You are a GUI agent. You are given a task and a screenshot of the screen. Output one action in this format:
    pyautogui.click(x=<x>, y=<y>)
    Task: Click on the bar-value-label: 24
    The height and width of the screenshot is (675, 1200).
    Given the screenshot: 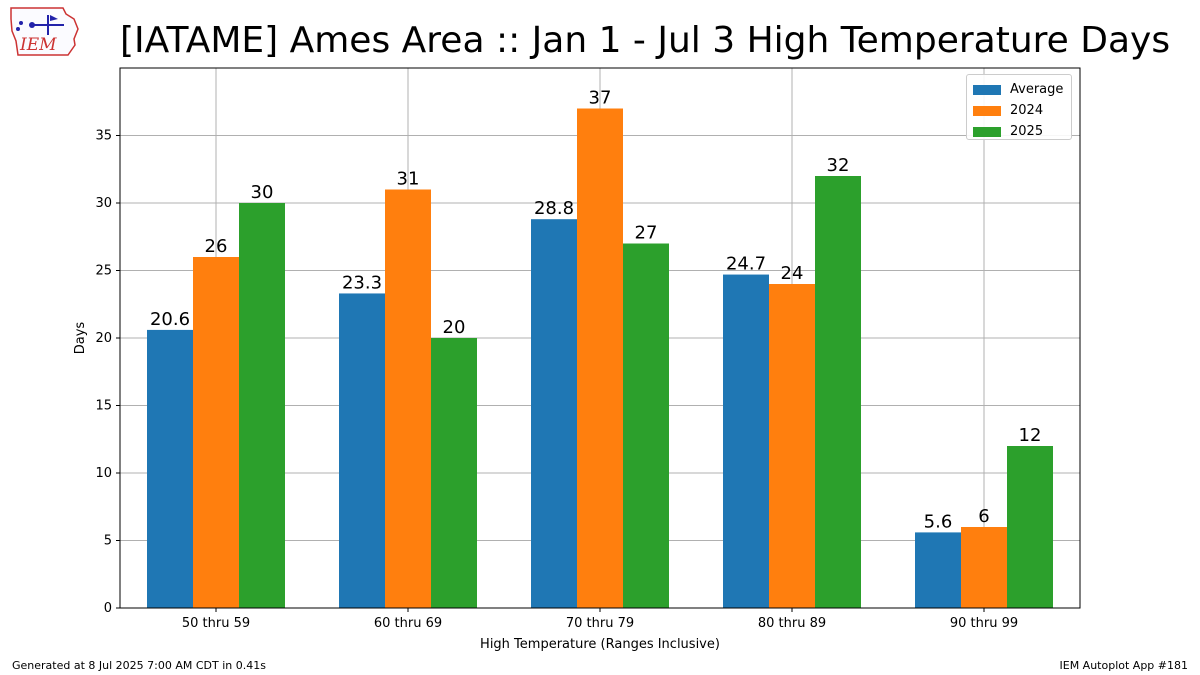 What is the action you would take?
    pyautogui.click(x=792, y=273)
    